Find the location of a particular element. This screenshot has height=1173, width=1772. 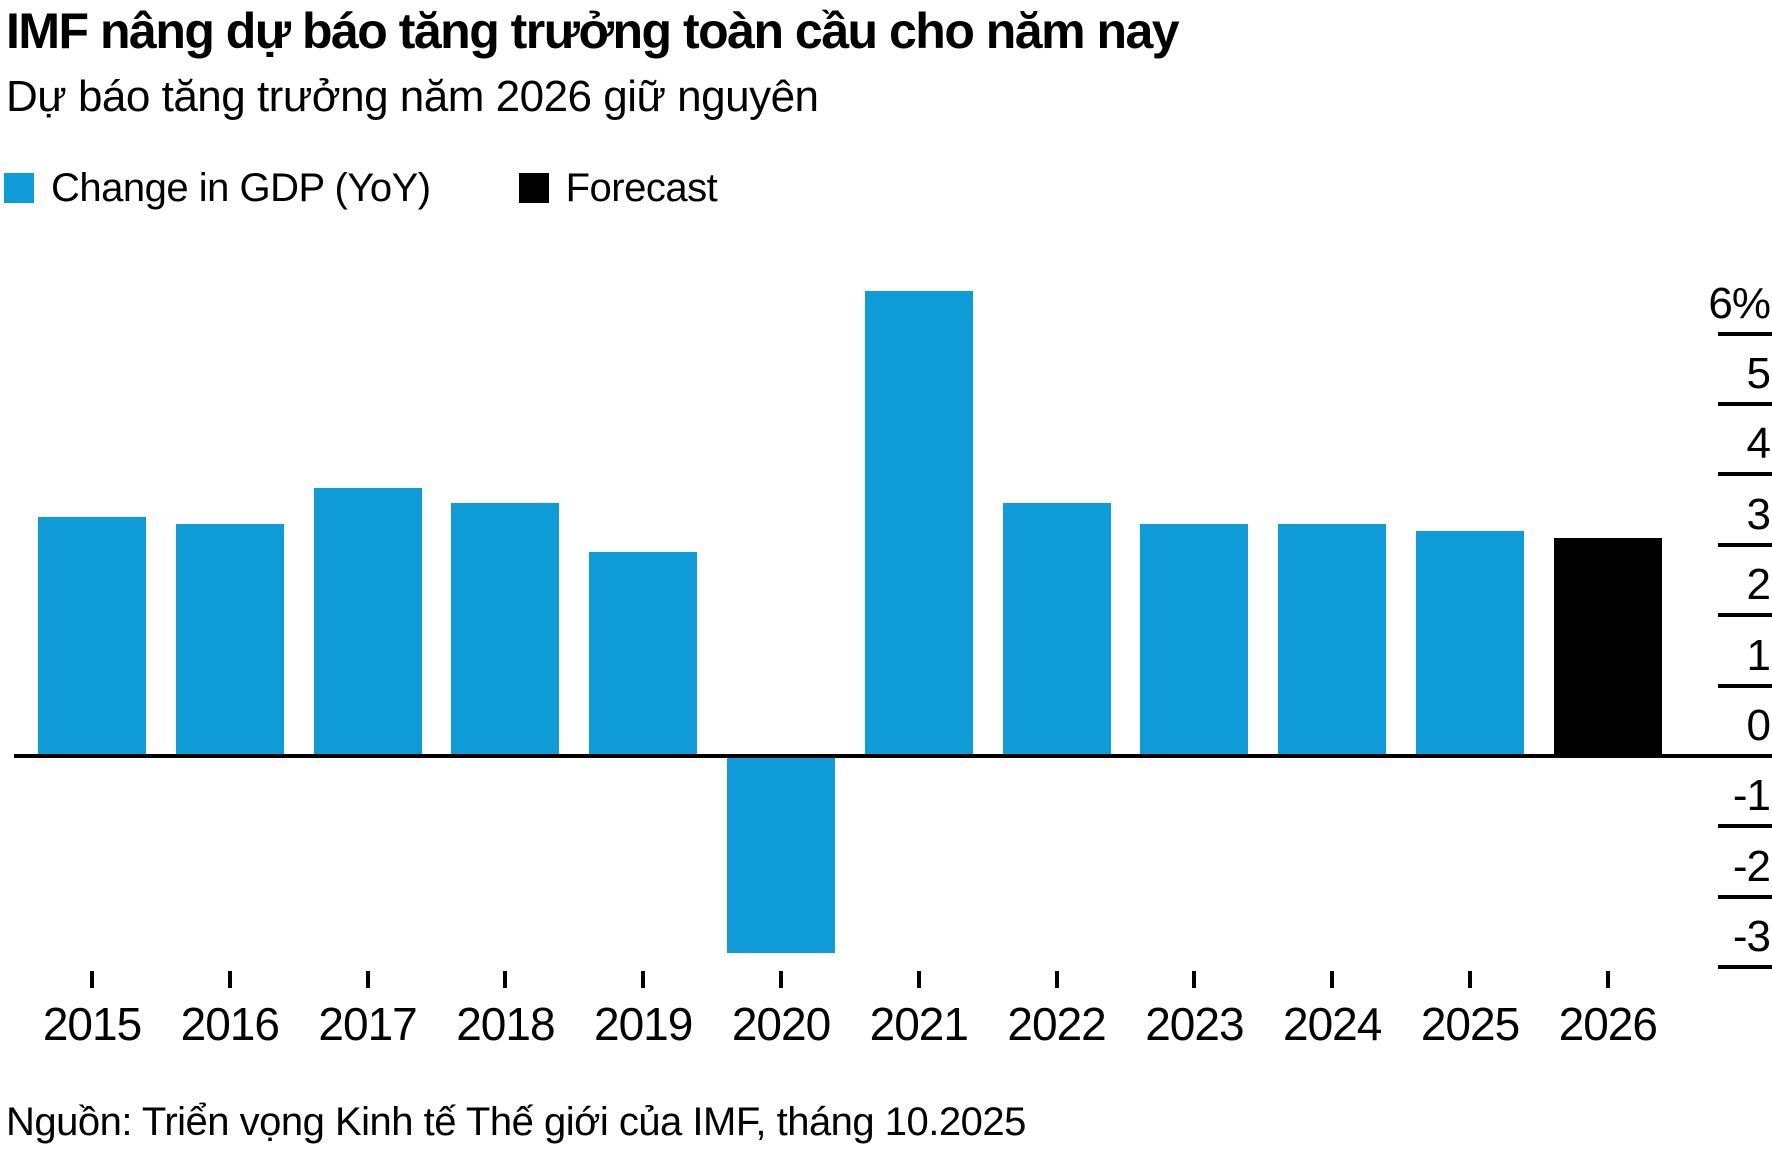

x-tick-2025 is located at coordinates (1470, 979).